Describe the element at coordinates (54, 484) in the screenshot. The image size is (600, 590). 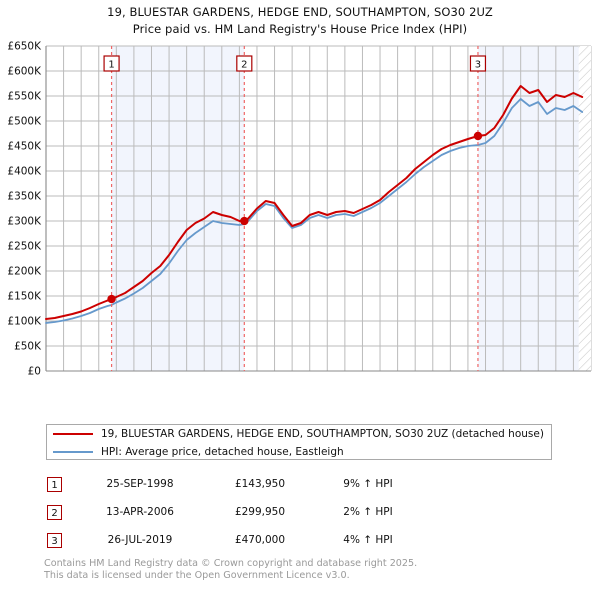
I see `transaction-index-badge: 1` at that location.